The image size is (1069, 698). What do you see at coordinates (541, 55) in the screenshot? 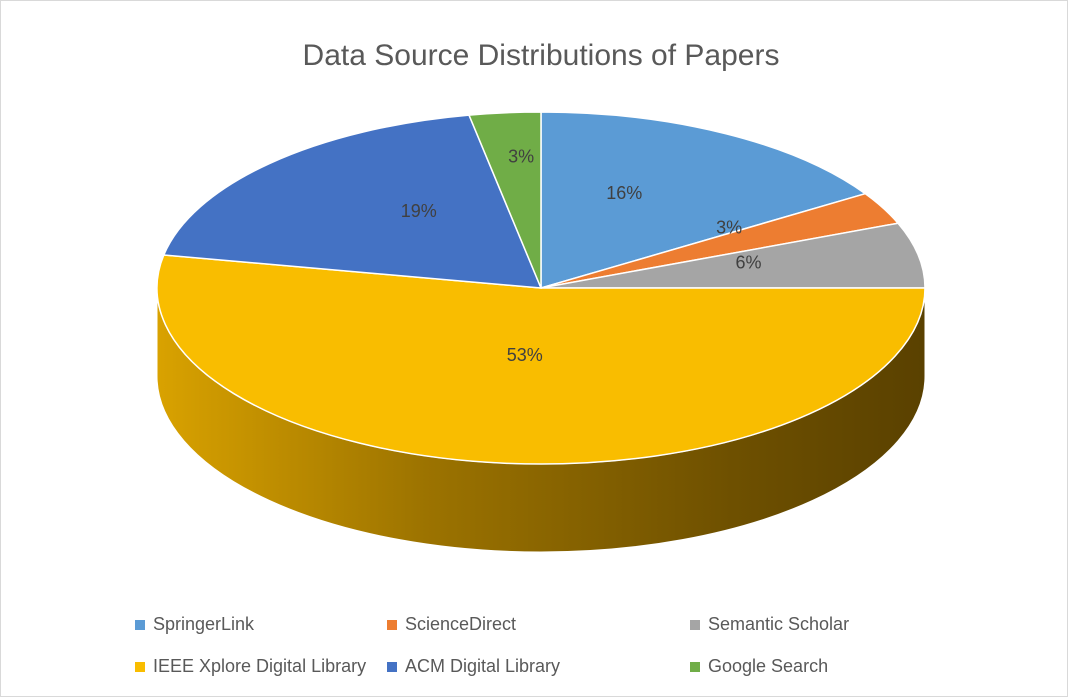
I see `chart-title: Data Source Distributions of Papers` at bounding box center [541, 55].